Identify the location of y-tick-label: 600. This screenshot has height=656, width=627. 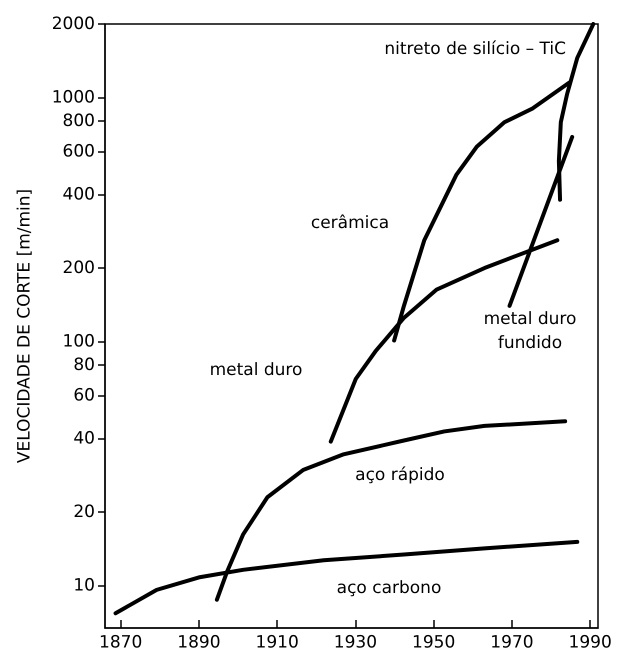
(78, 152).